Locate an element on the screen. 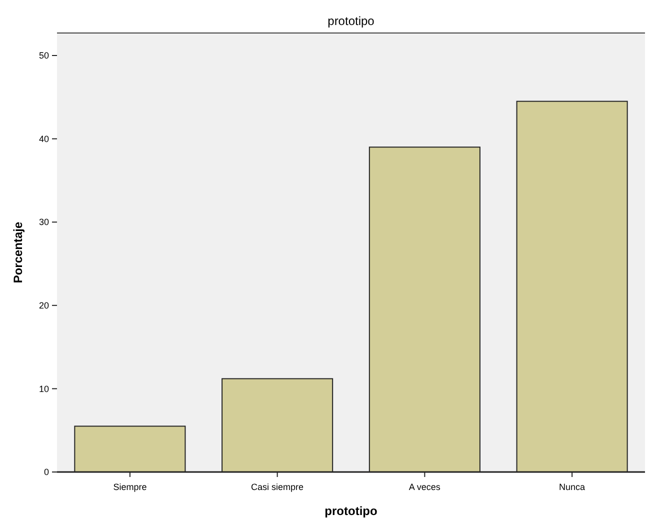 The height and width of the screenshot is (523, 656). x-tick-label: Siempre is located at coordinates (130, 487).